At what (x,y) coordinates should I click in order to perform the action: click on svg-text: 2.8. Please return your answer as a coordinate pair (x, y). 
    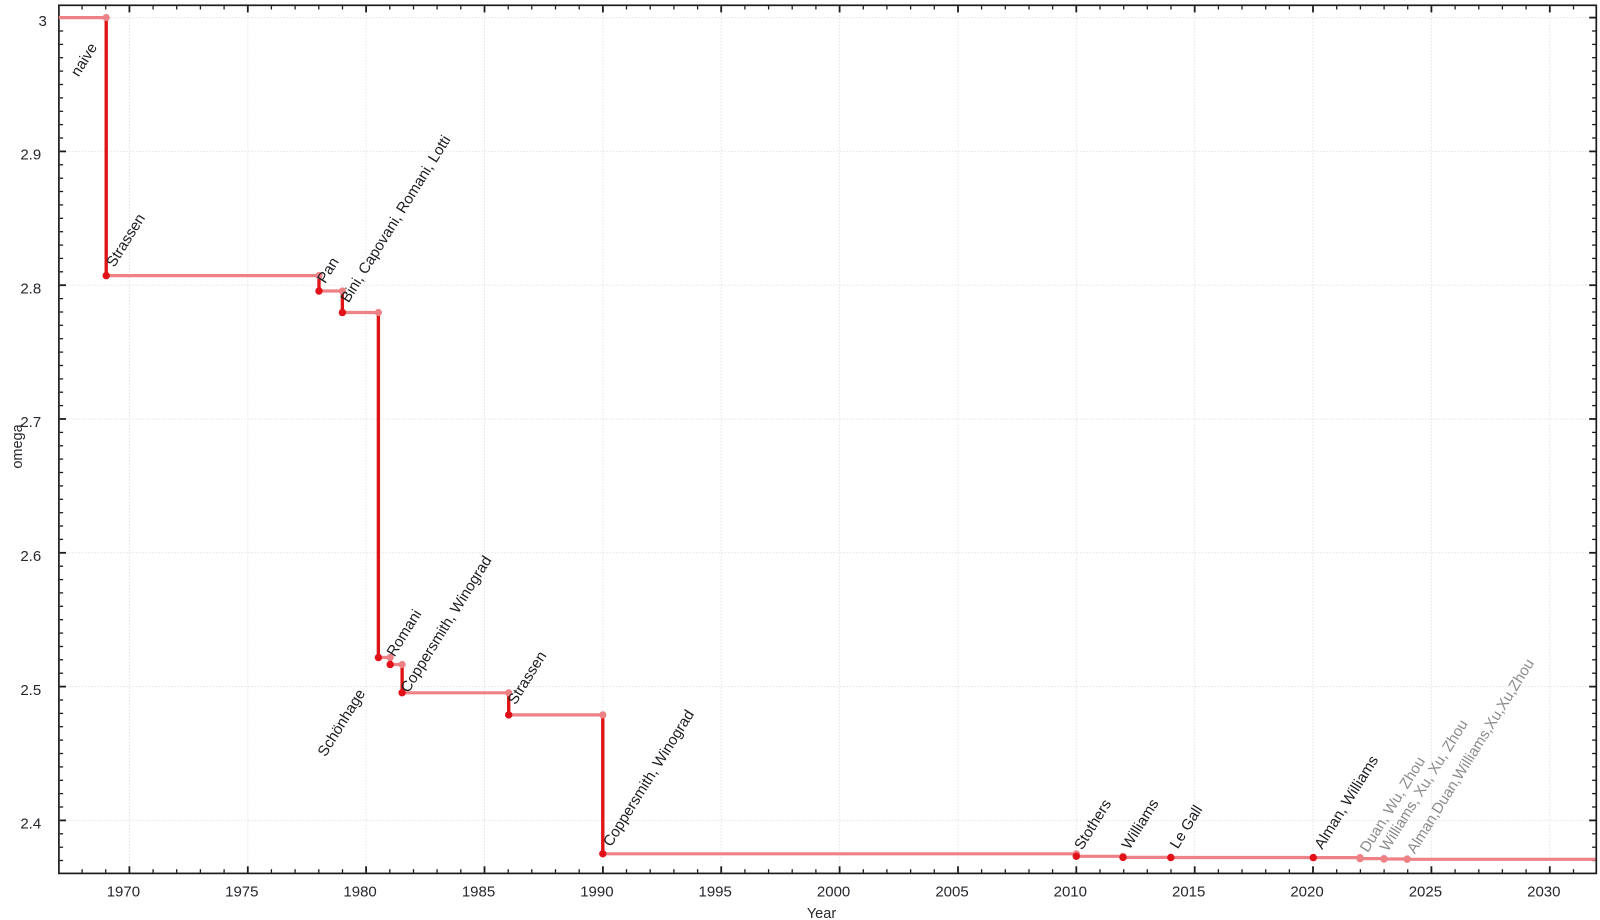
    Looking at the image, I should click on (30, 288).